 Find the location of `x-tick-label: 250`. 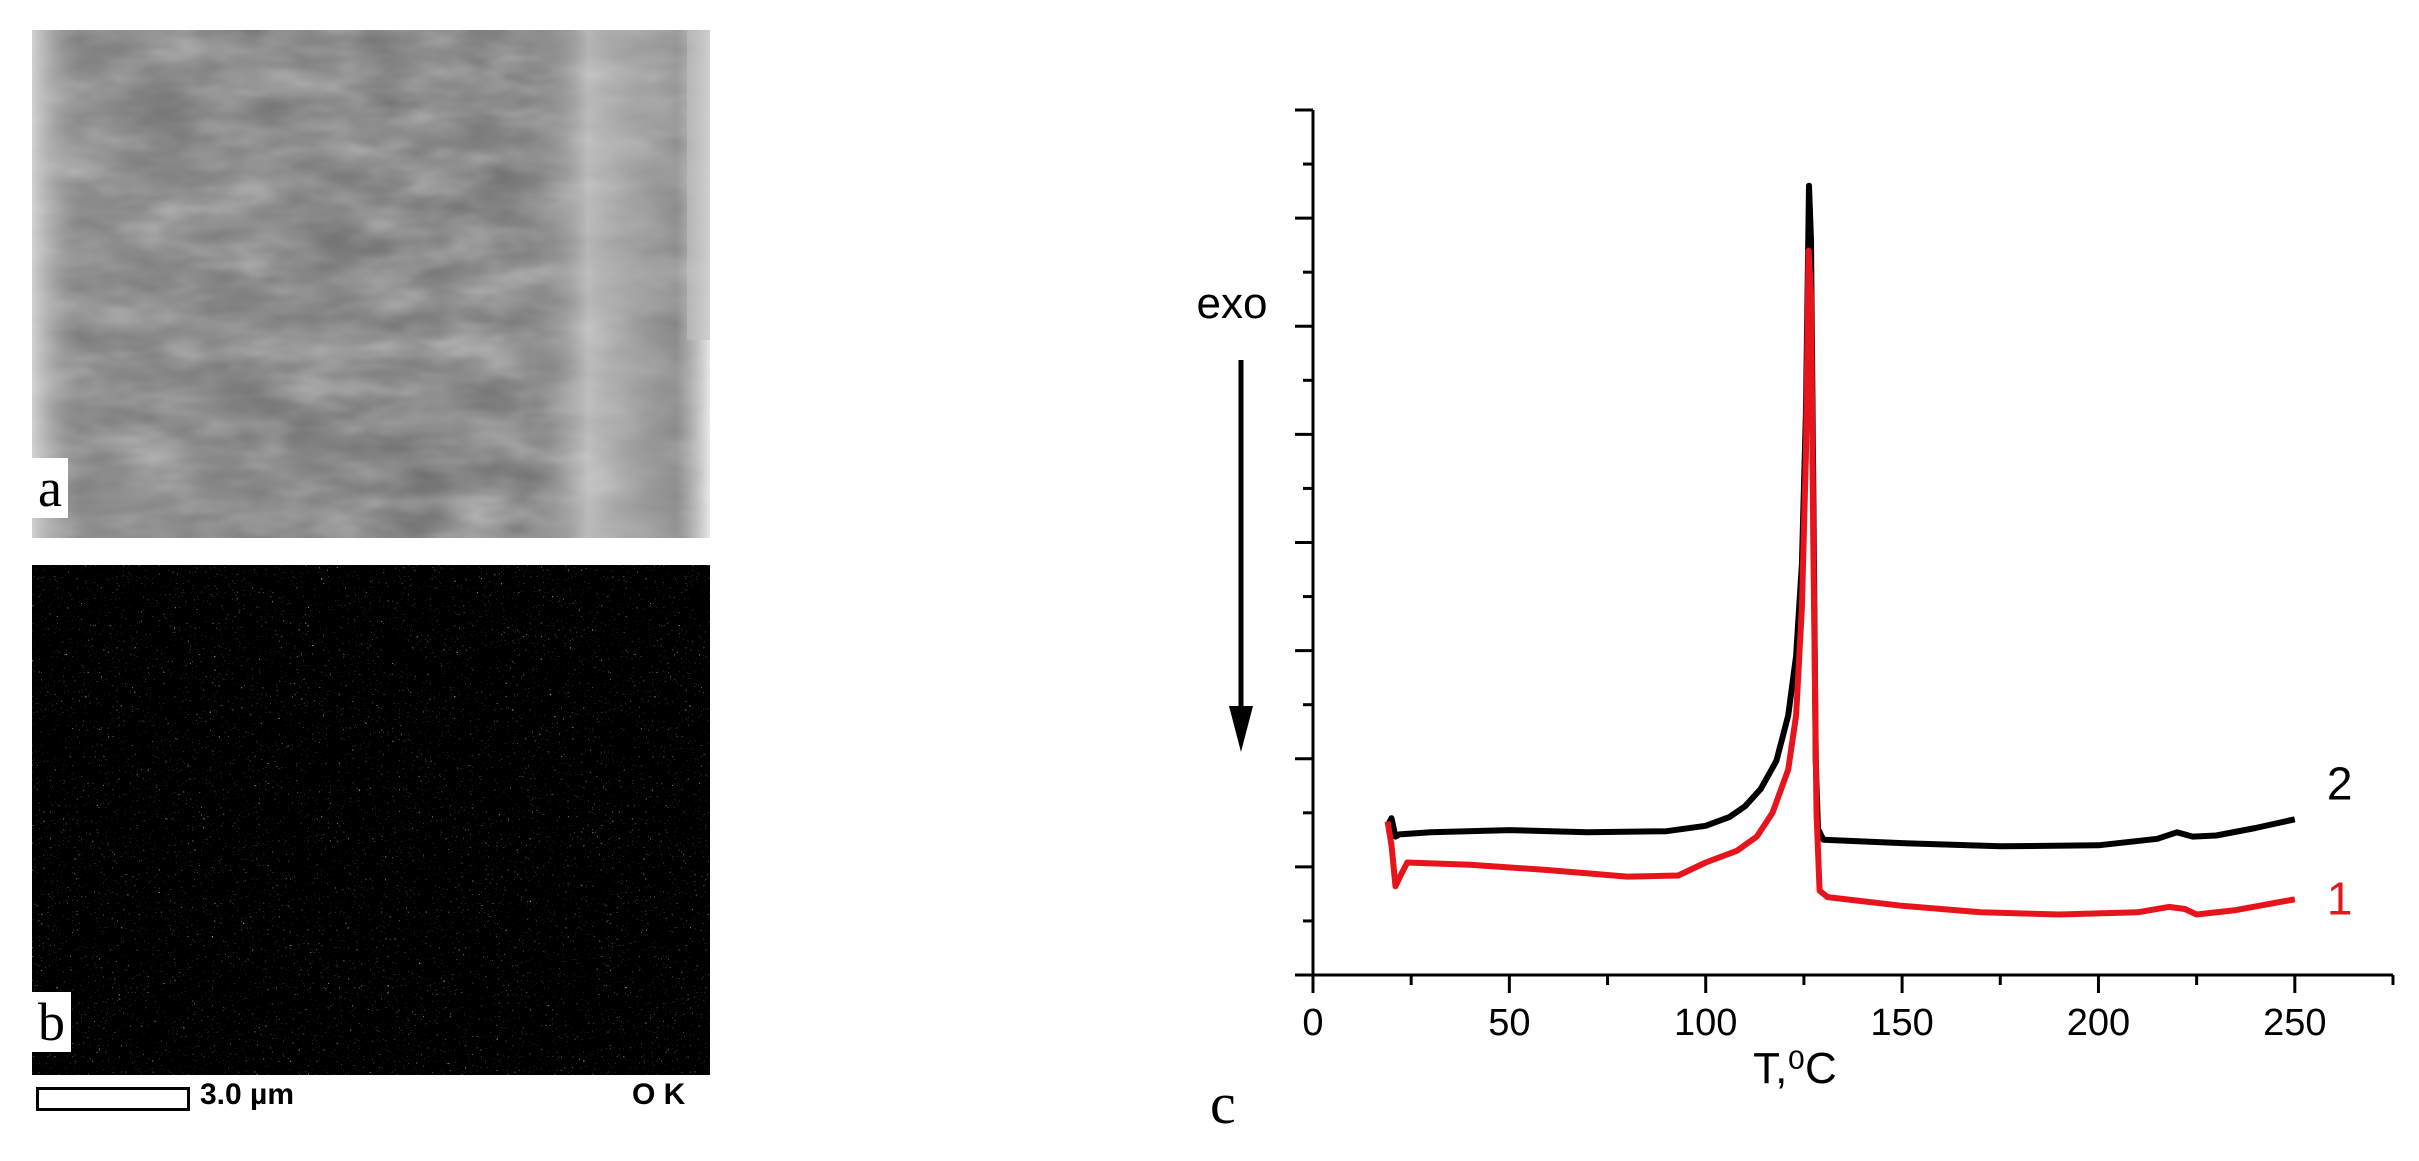

x-tick-label: 250 is located at coordinates (2294, 1023).